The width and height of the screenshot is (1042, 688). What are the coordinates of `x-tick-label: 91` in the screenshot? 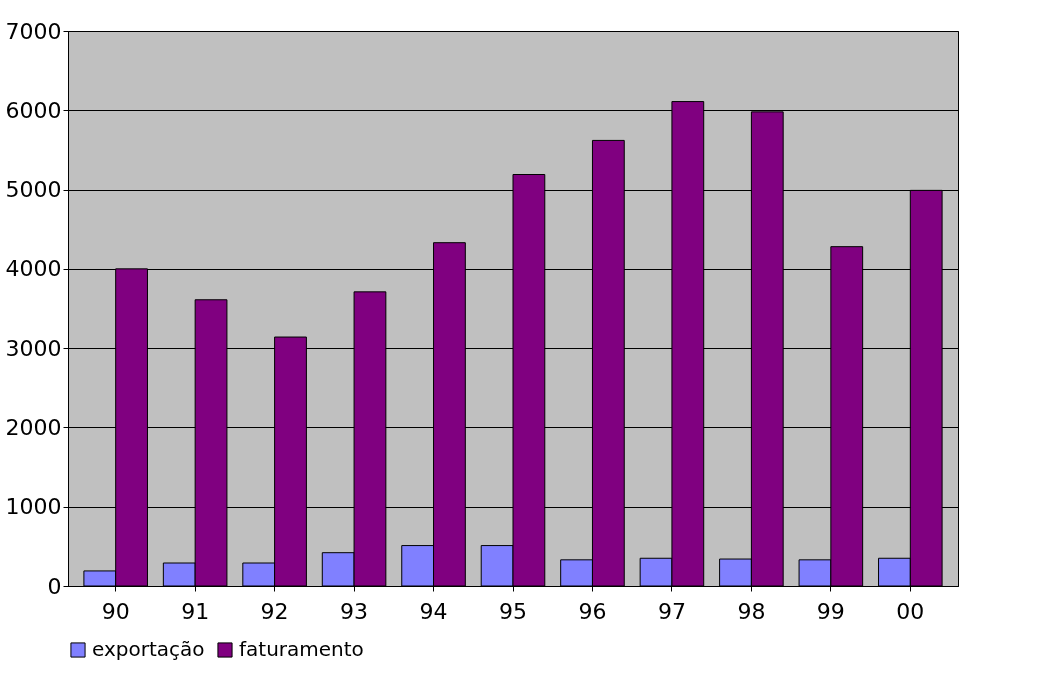 It's located at (195, 611).